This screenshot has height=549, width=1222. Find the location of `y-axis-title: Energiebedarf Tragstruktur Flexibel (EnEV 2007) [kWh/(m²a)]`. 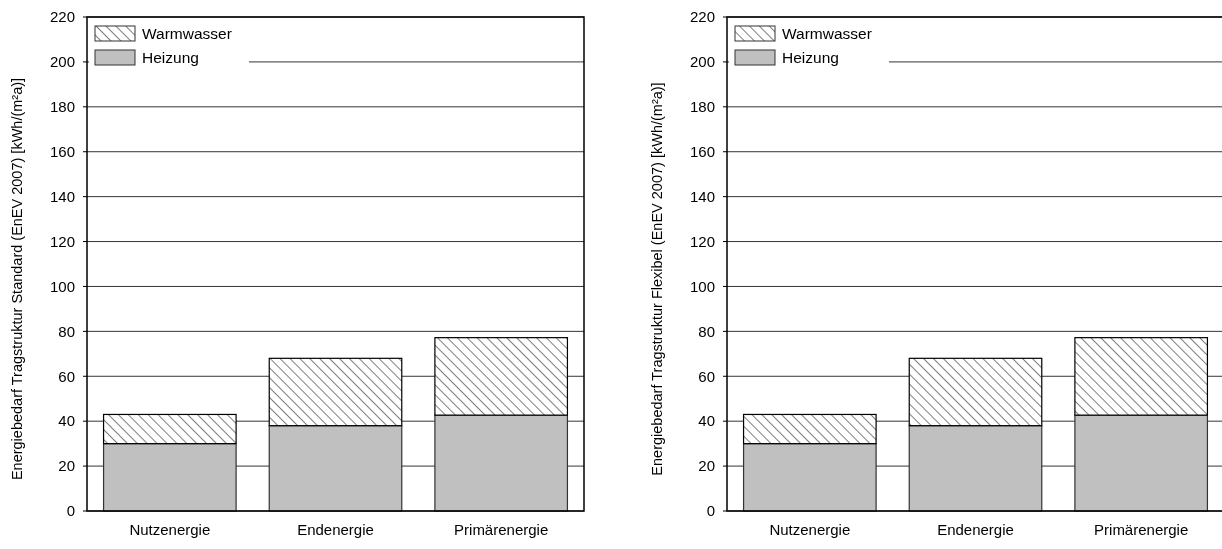

y-axis-title: Energiebedarf Tragstruktur Flexibel (EnEV 2007) [kWh/(m²a)] is located at coordinates (657, 279).